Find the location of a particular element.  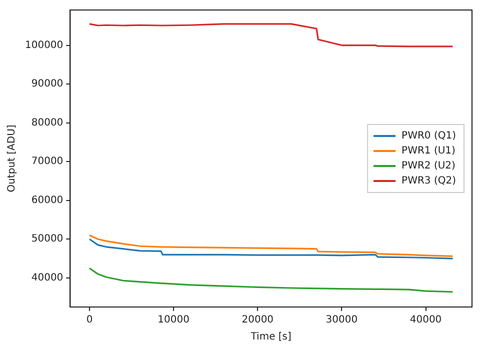

legend-label: PWR2 (U2) is located at coordinates (429, 166).